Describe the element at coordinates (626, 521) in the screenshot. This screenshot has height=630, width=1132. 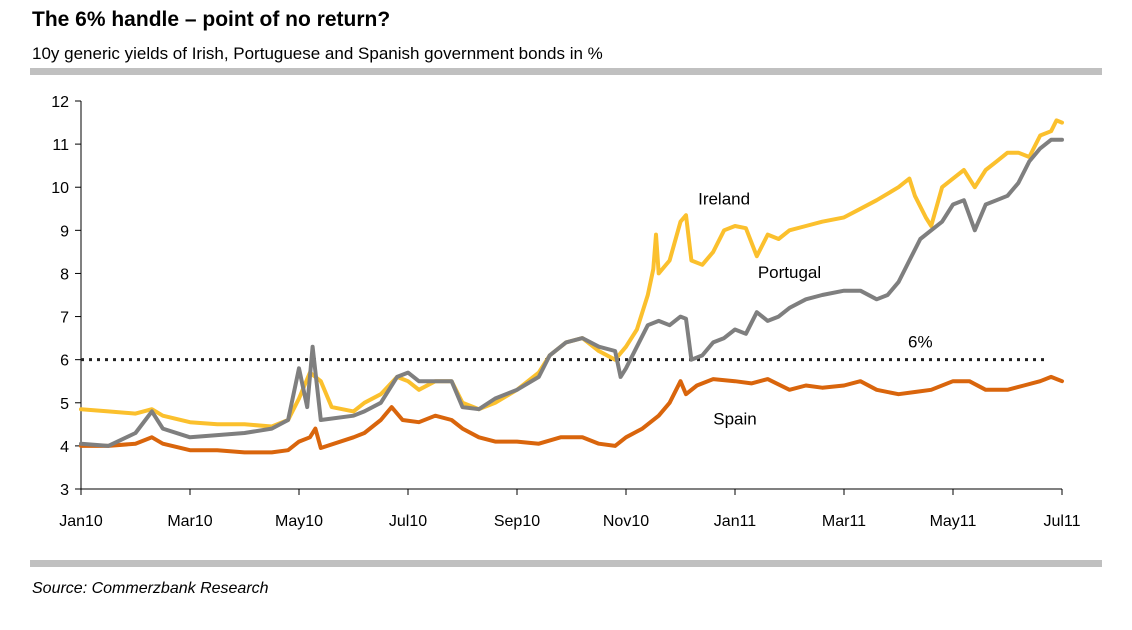
I see `x-tick-label: Nov10` at that location.